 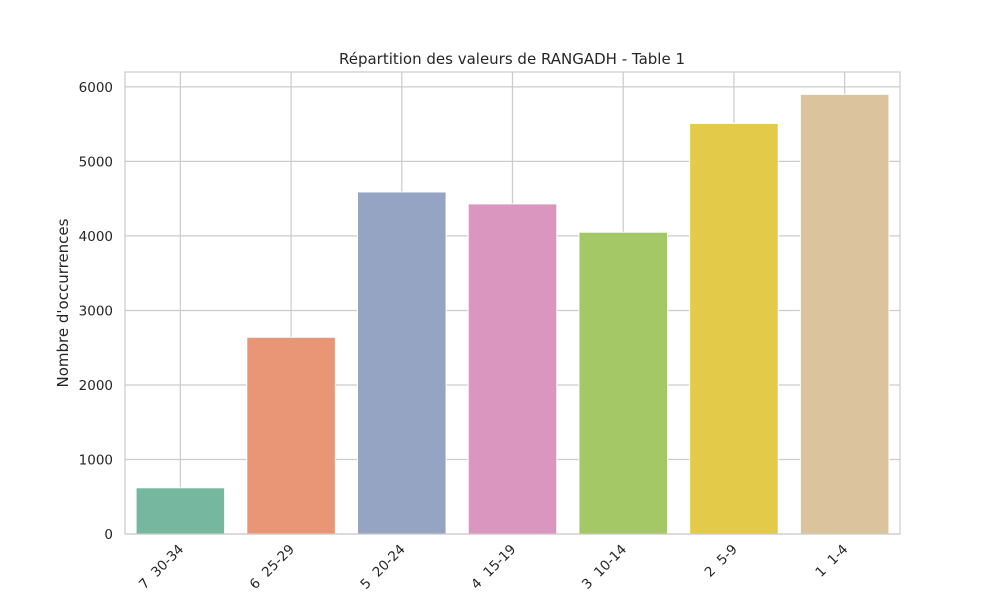 I want to click on y-tick-label: 1000, so click(x=96, y=460).